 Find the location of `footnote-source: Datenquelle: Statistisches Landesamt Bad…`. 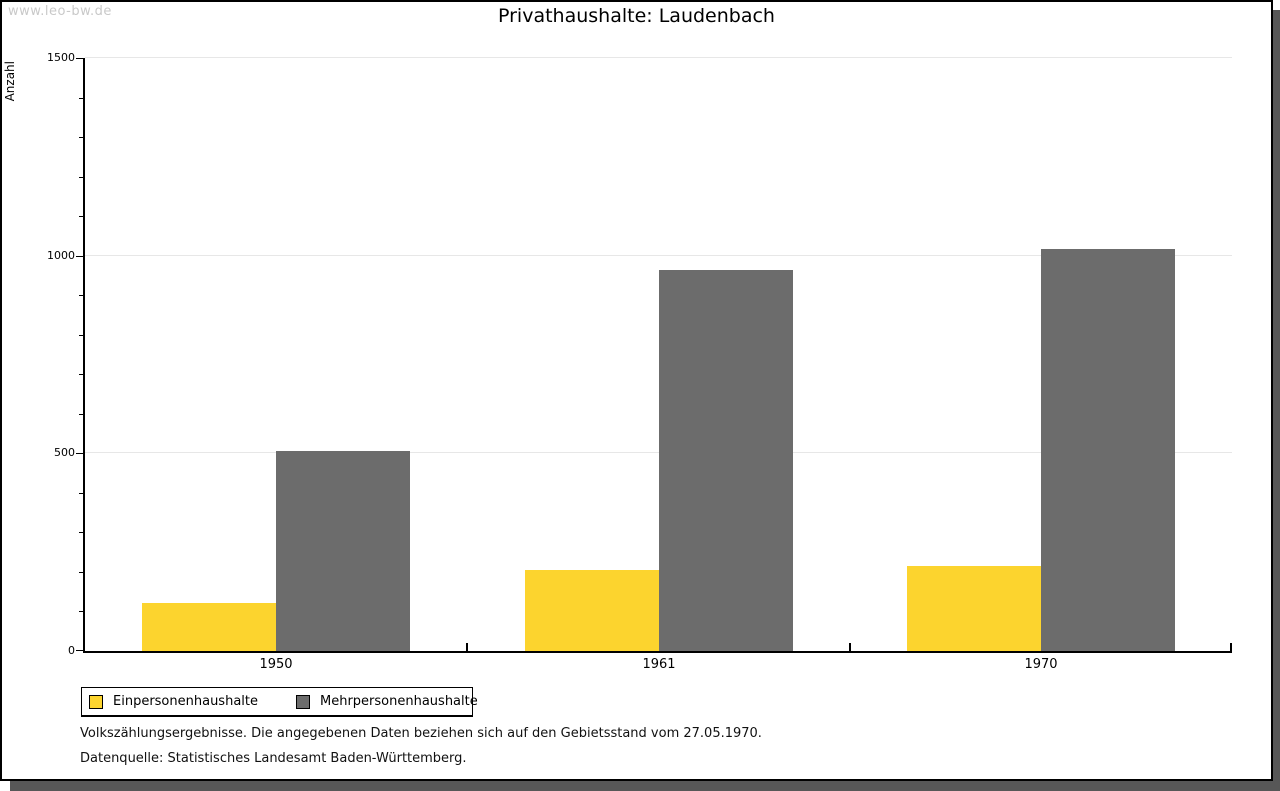

footnote-source: Datenquelle: Statistisches Landesamt Bad… is located at coordinates (273, 758).